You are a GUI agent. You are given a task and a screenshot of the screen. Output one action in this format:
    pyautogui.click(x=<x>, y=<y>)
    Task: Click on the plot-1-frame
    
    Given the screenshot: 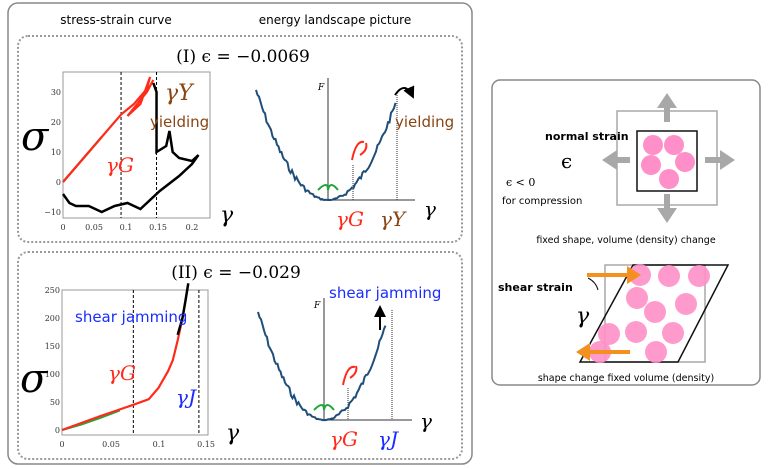 What is the action you would take?
    pyautogui.click(x=136, y=145)
    